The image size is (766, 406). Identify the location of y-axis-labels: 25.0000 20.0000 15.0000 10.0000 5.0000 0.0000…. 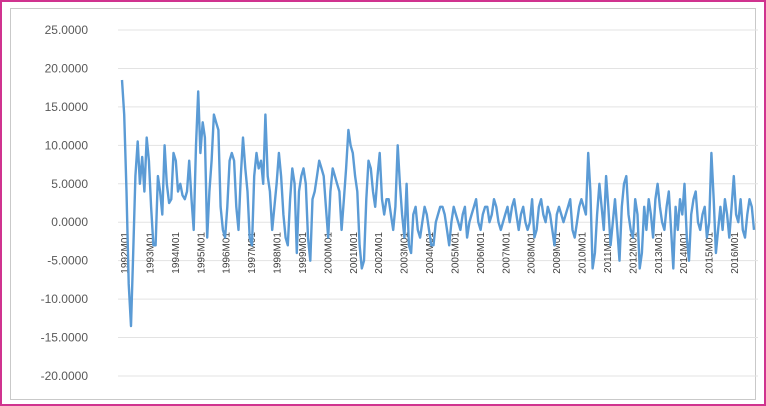
(65, 203).